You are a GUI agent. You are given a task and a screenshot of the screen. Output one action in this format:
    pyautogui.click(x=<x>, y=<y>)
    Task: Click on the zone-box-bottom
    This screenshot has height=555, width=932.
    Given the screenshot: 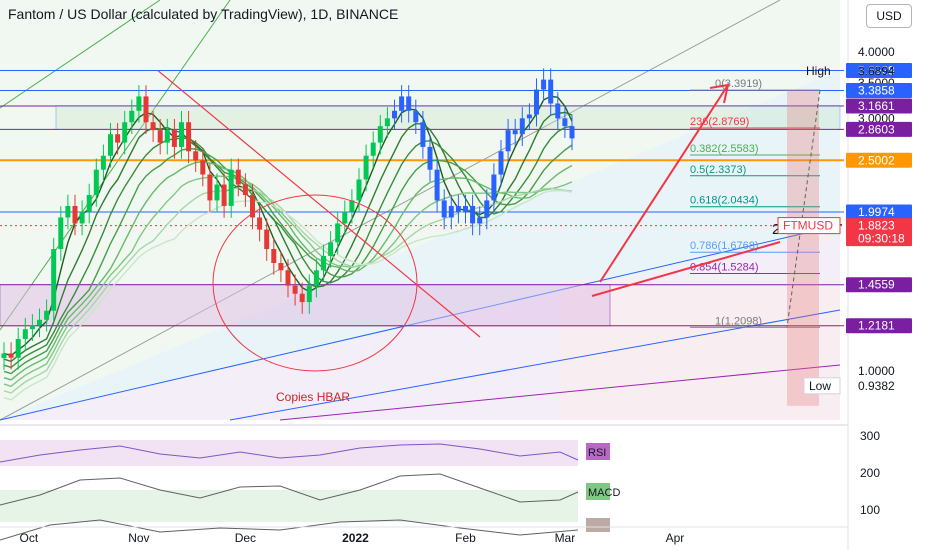 What is the action you would take?
    pyautogui.click(x=305, y=305)
    